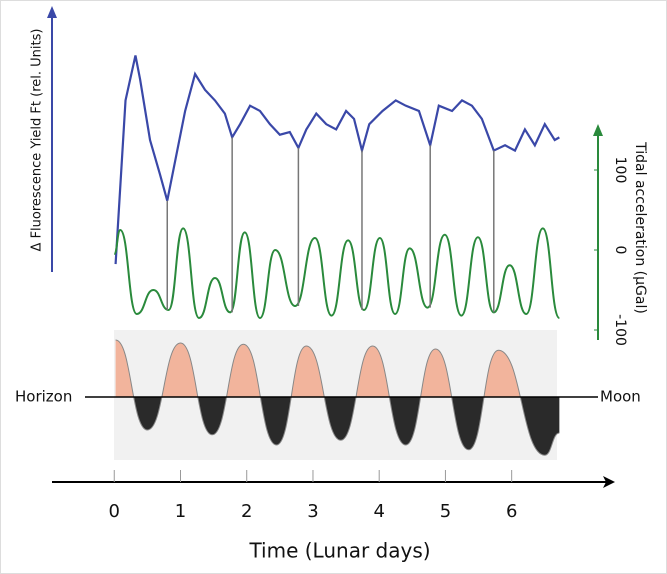 The image size is (667, 574). Describe the element at coordinates (180, 511) in the screenshot. I see `x-tick-label: 1` at that location.